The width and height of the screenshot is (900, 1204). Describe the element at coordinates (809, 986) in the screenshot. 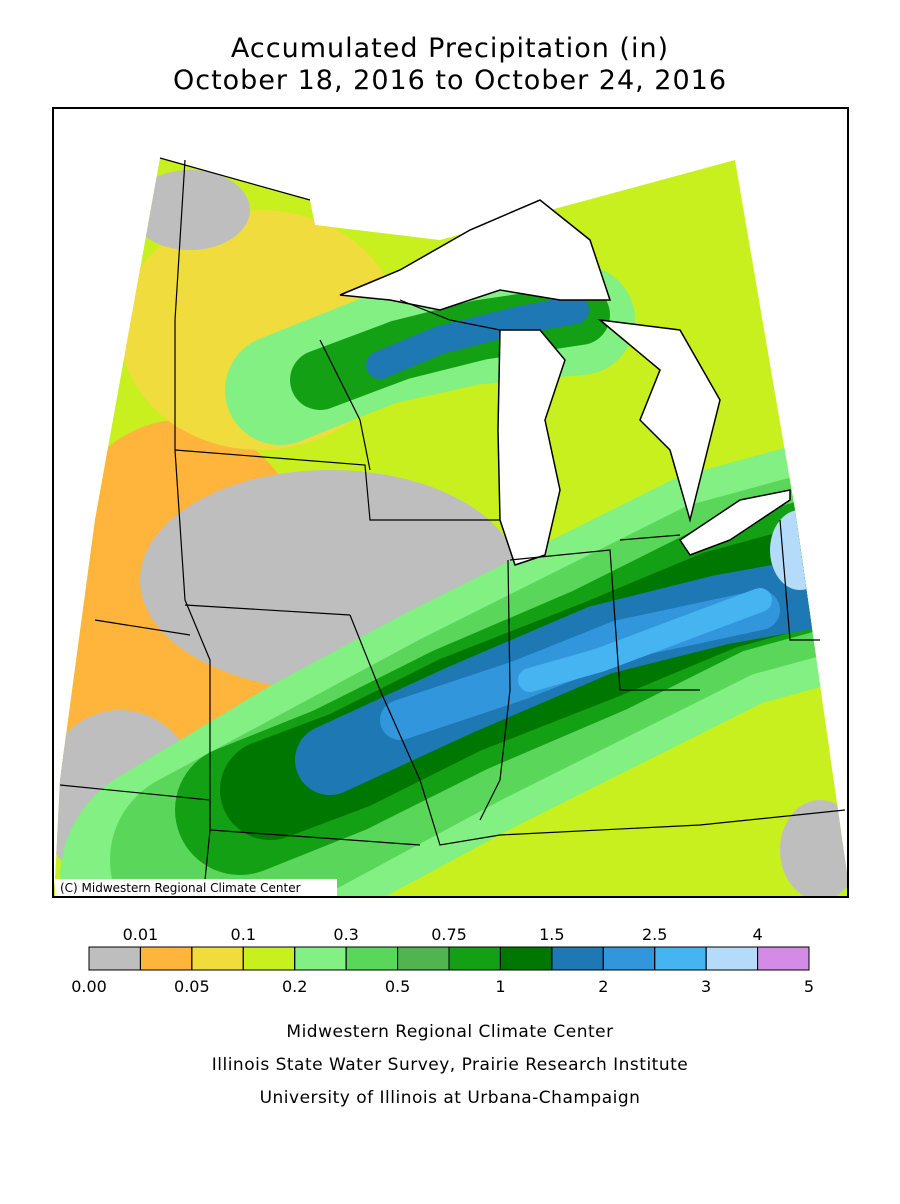

I see `legend-label: 5` at that location.